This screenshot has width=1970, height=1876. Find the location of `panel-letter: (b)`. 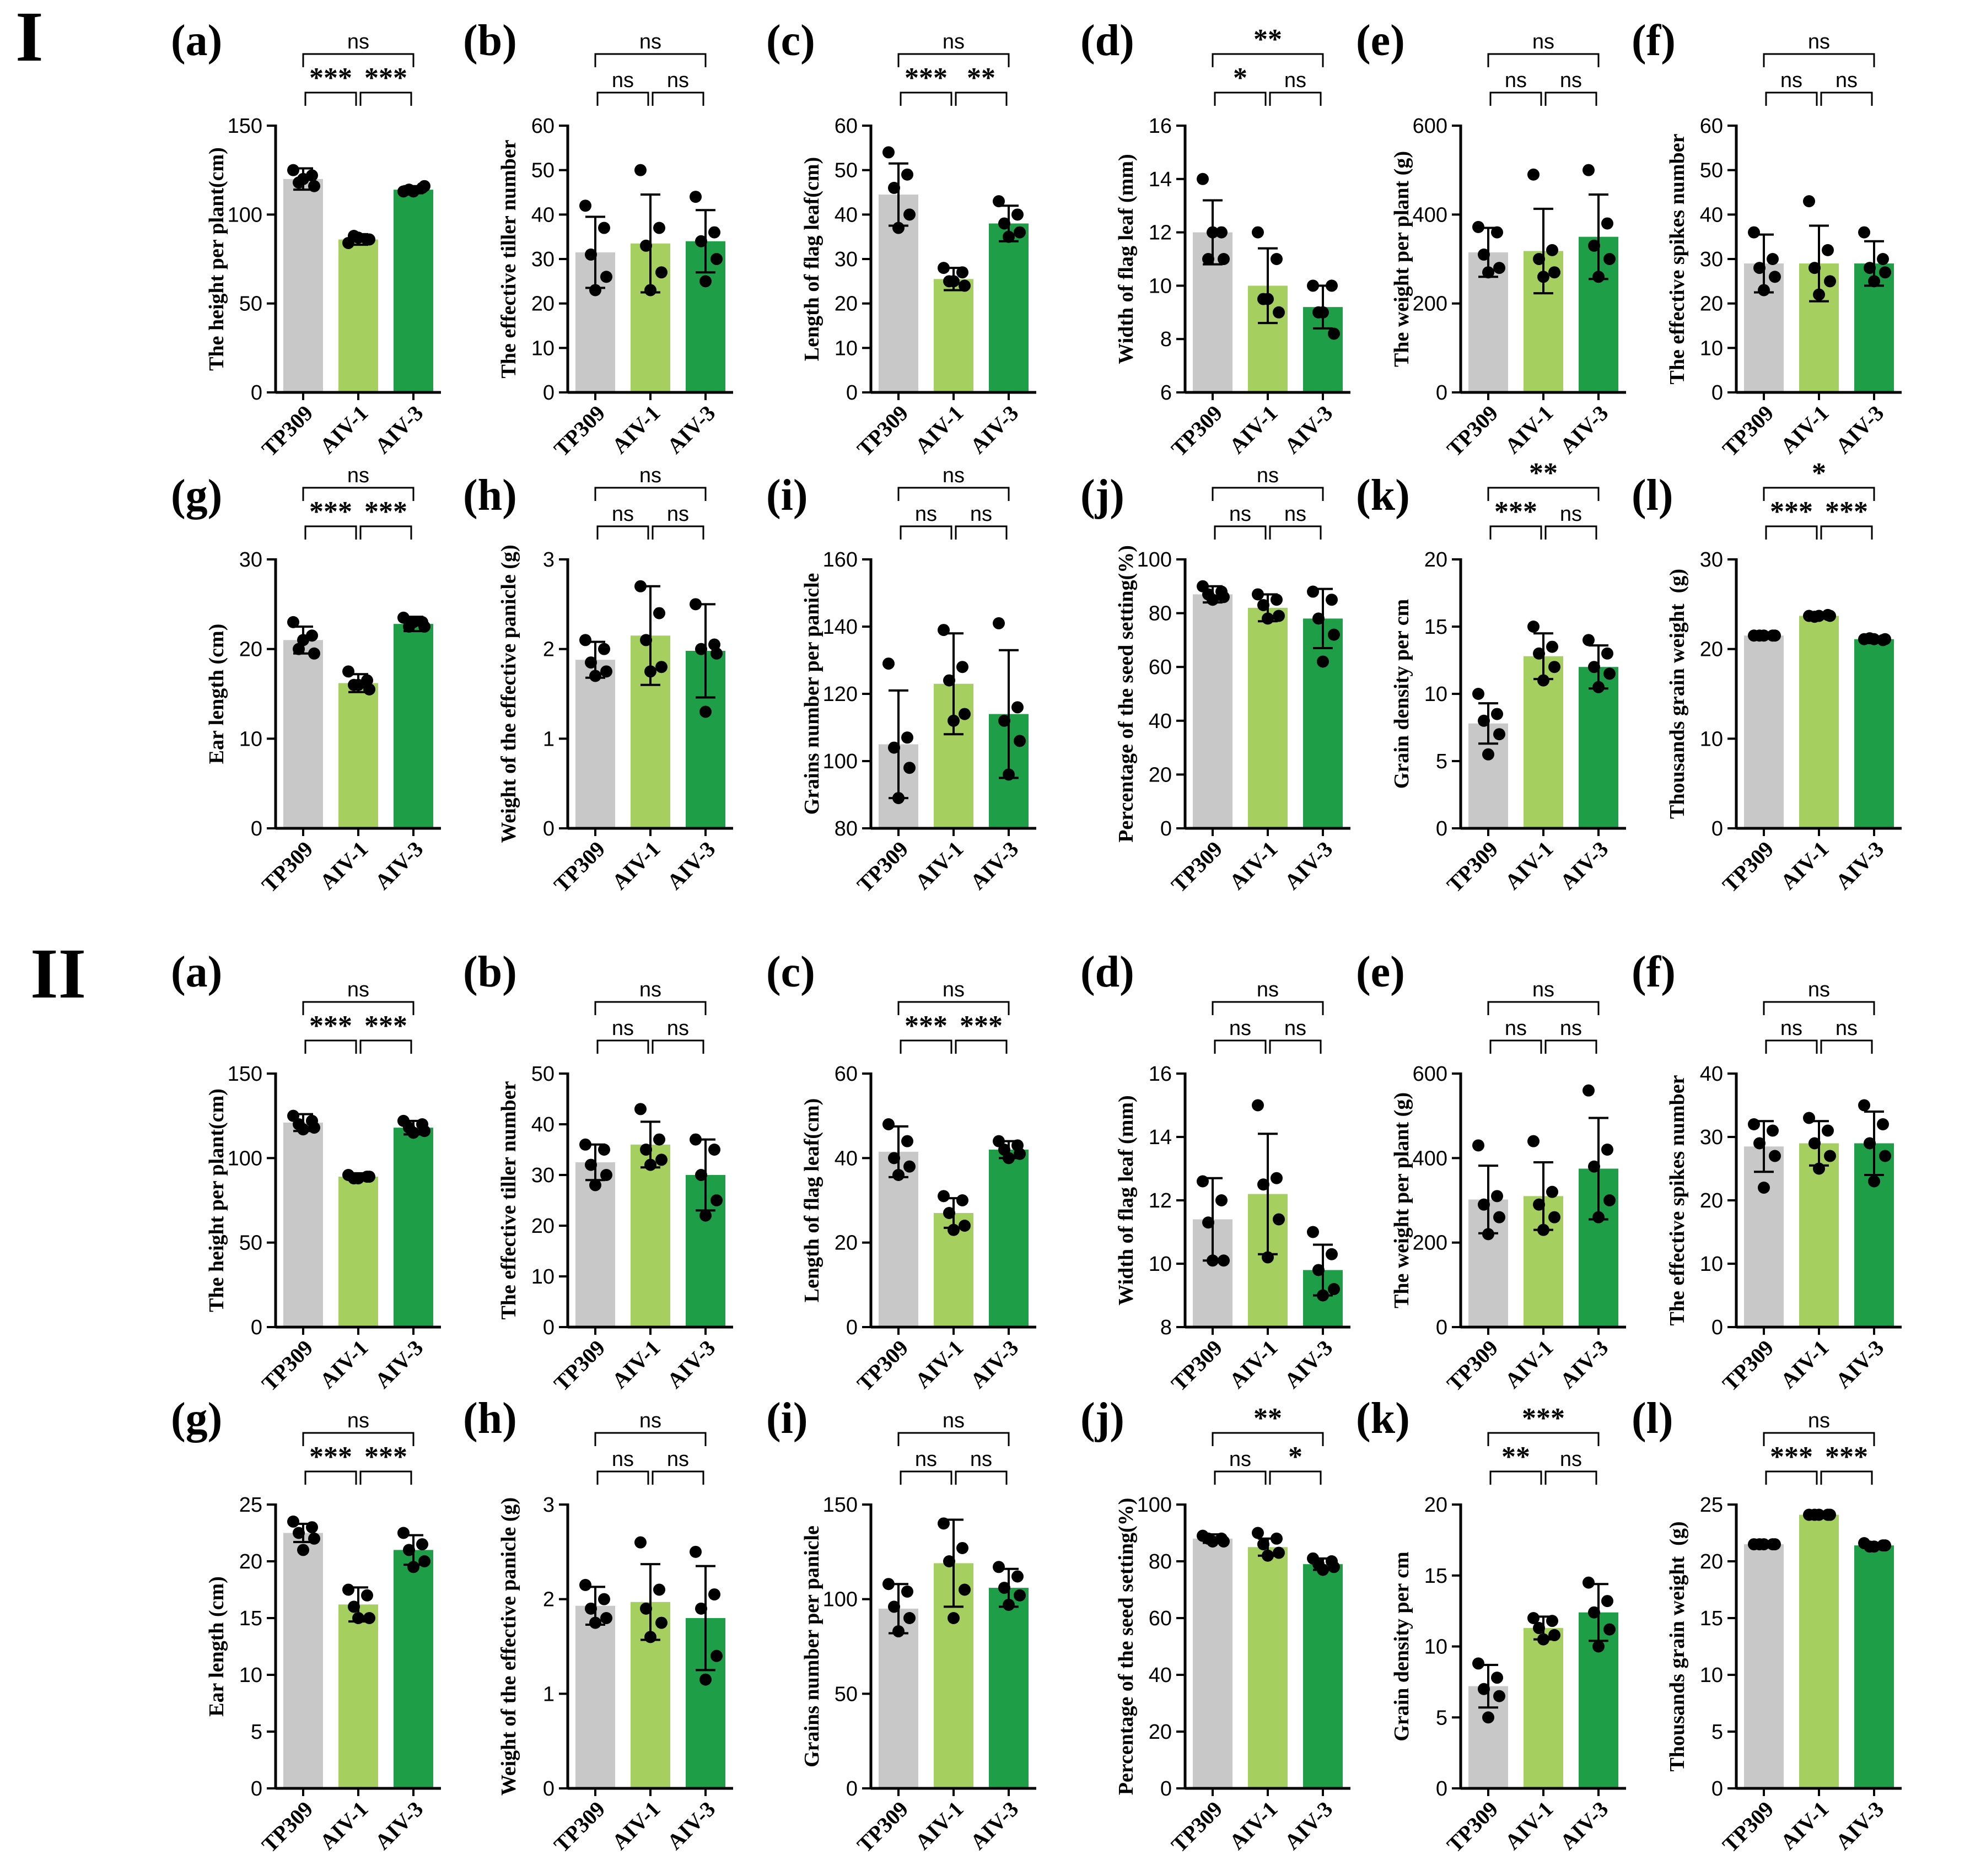

panel-letter: (b) is located at coordinates (490, 41).